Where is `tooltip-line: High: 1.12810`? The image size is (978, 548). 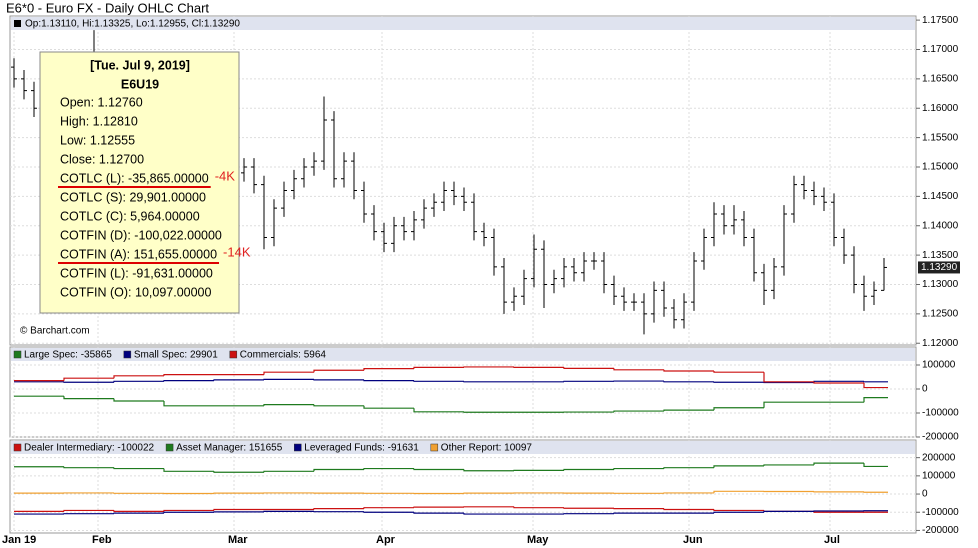
tooltip-line: High: 1.12810 is located at coordinates (99, 121).